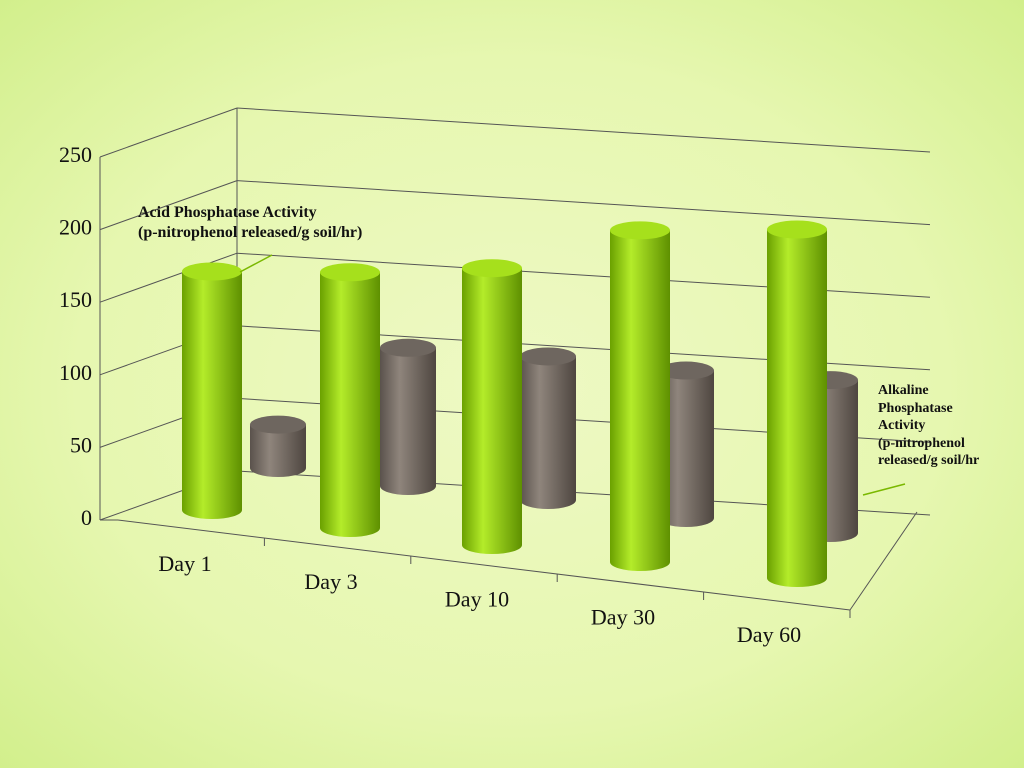 Image resolution: width=1024 pixels, height=768 pixels. Describe the element at coordinates (477, 599) in the screenshot. I see `x-tick-label: Day 10` at that location.